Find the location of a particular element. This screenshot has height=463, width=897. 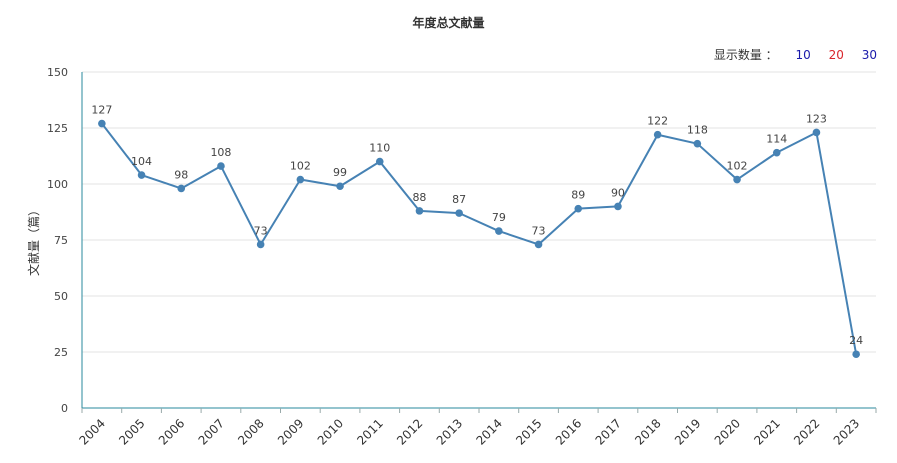

y-tick-label: 125 is located at coordinates (57, 128).